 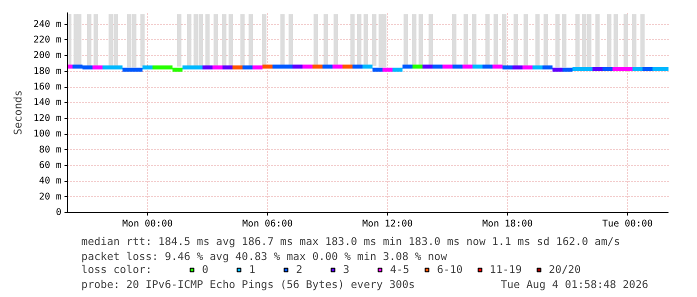 I want to click on y-axis-title: Seconds, so click(x=17, y=112).